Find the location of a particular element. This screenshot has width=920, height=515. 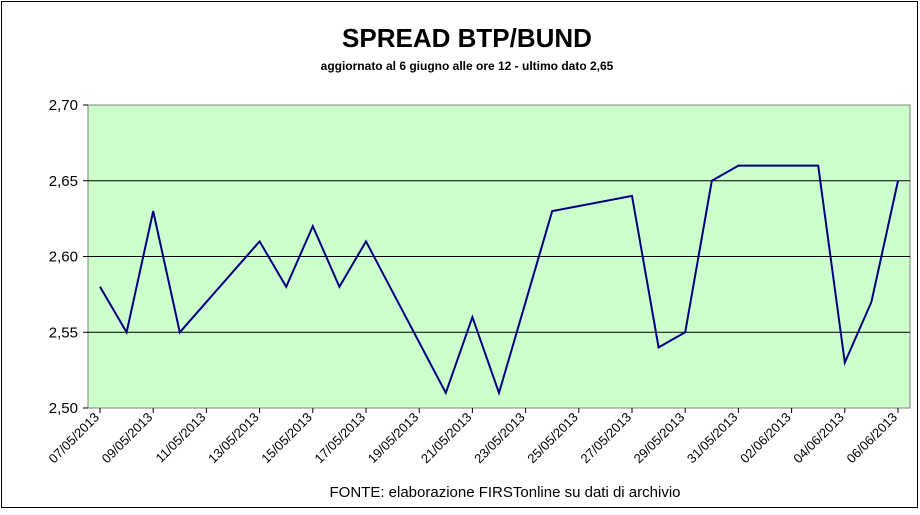

y-tick-label: 2,55 is located at coordinates (63, 332).